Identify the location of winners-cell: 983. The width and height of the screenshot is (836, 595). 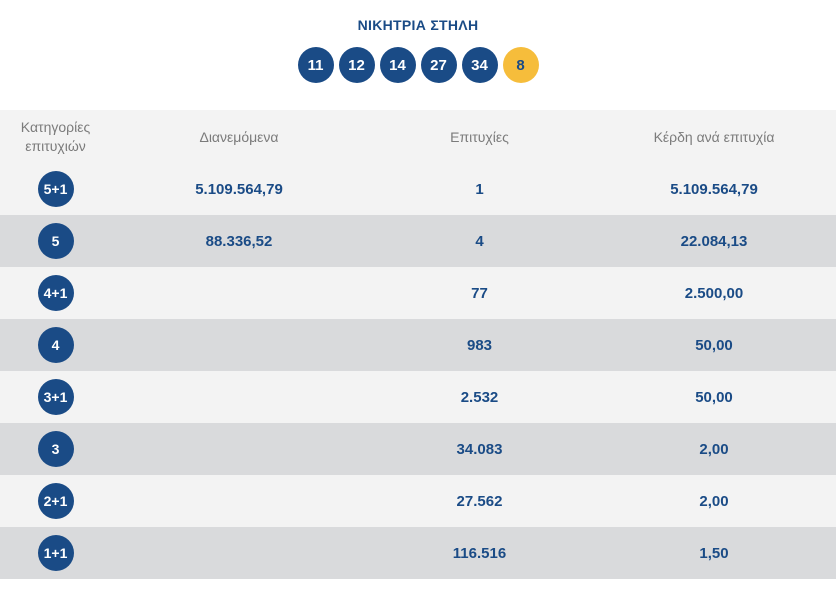
(479, 345).